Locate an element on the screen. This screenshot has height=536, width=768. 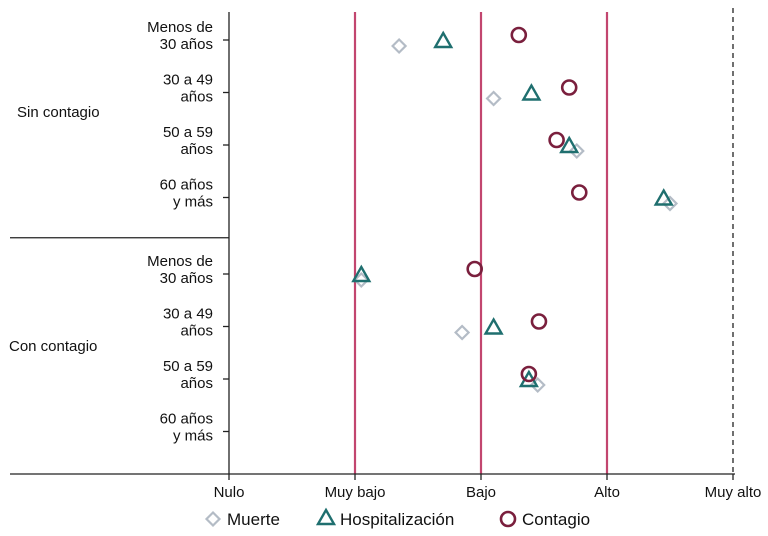
legend-label: Hospitalización is located at coordinates (397, 519).